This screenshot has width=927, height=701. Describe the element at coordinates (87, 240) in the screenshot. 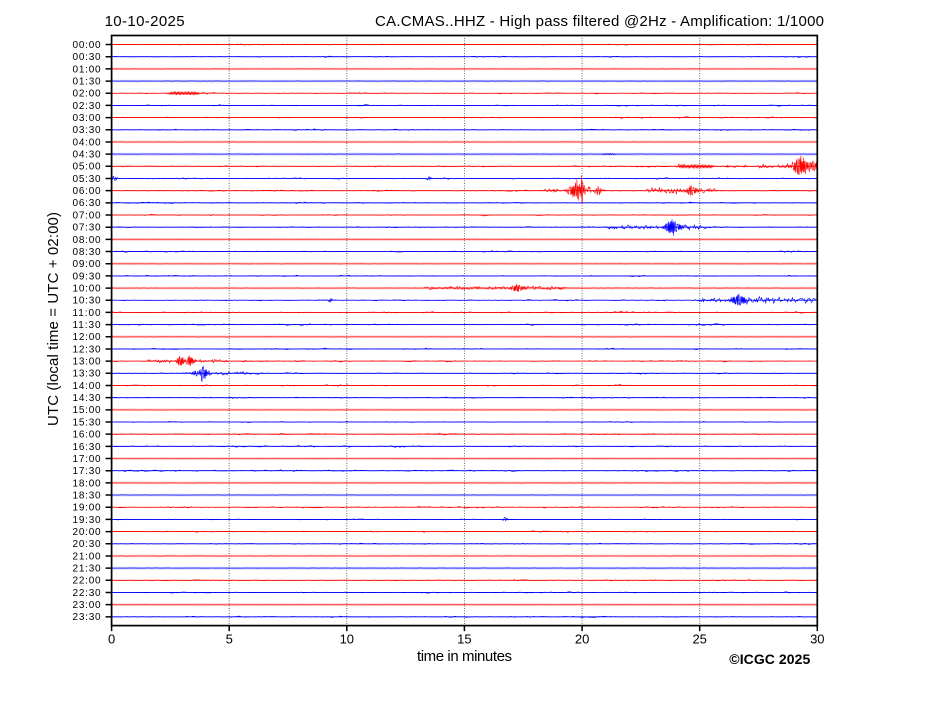

I see `svg-text: 08:00` at that location.